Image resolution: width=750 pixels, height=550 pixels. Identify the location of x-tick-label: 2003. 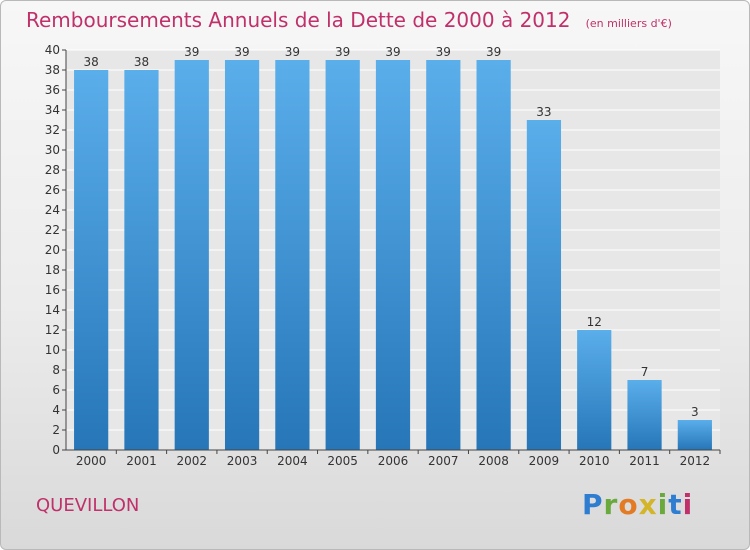
(242, 461).